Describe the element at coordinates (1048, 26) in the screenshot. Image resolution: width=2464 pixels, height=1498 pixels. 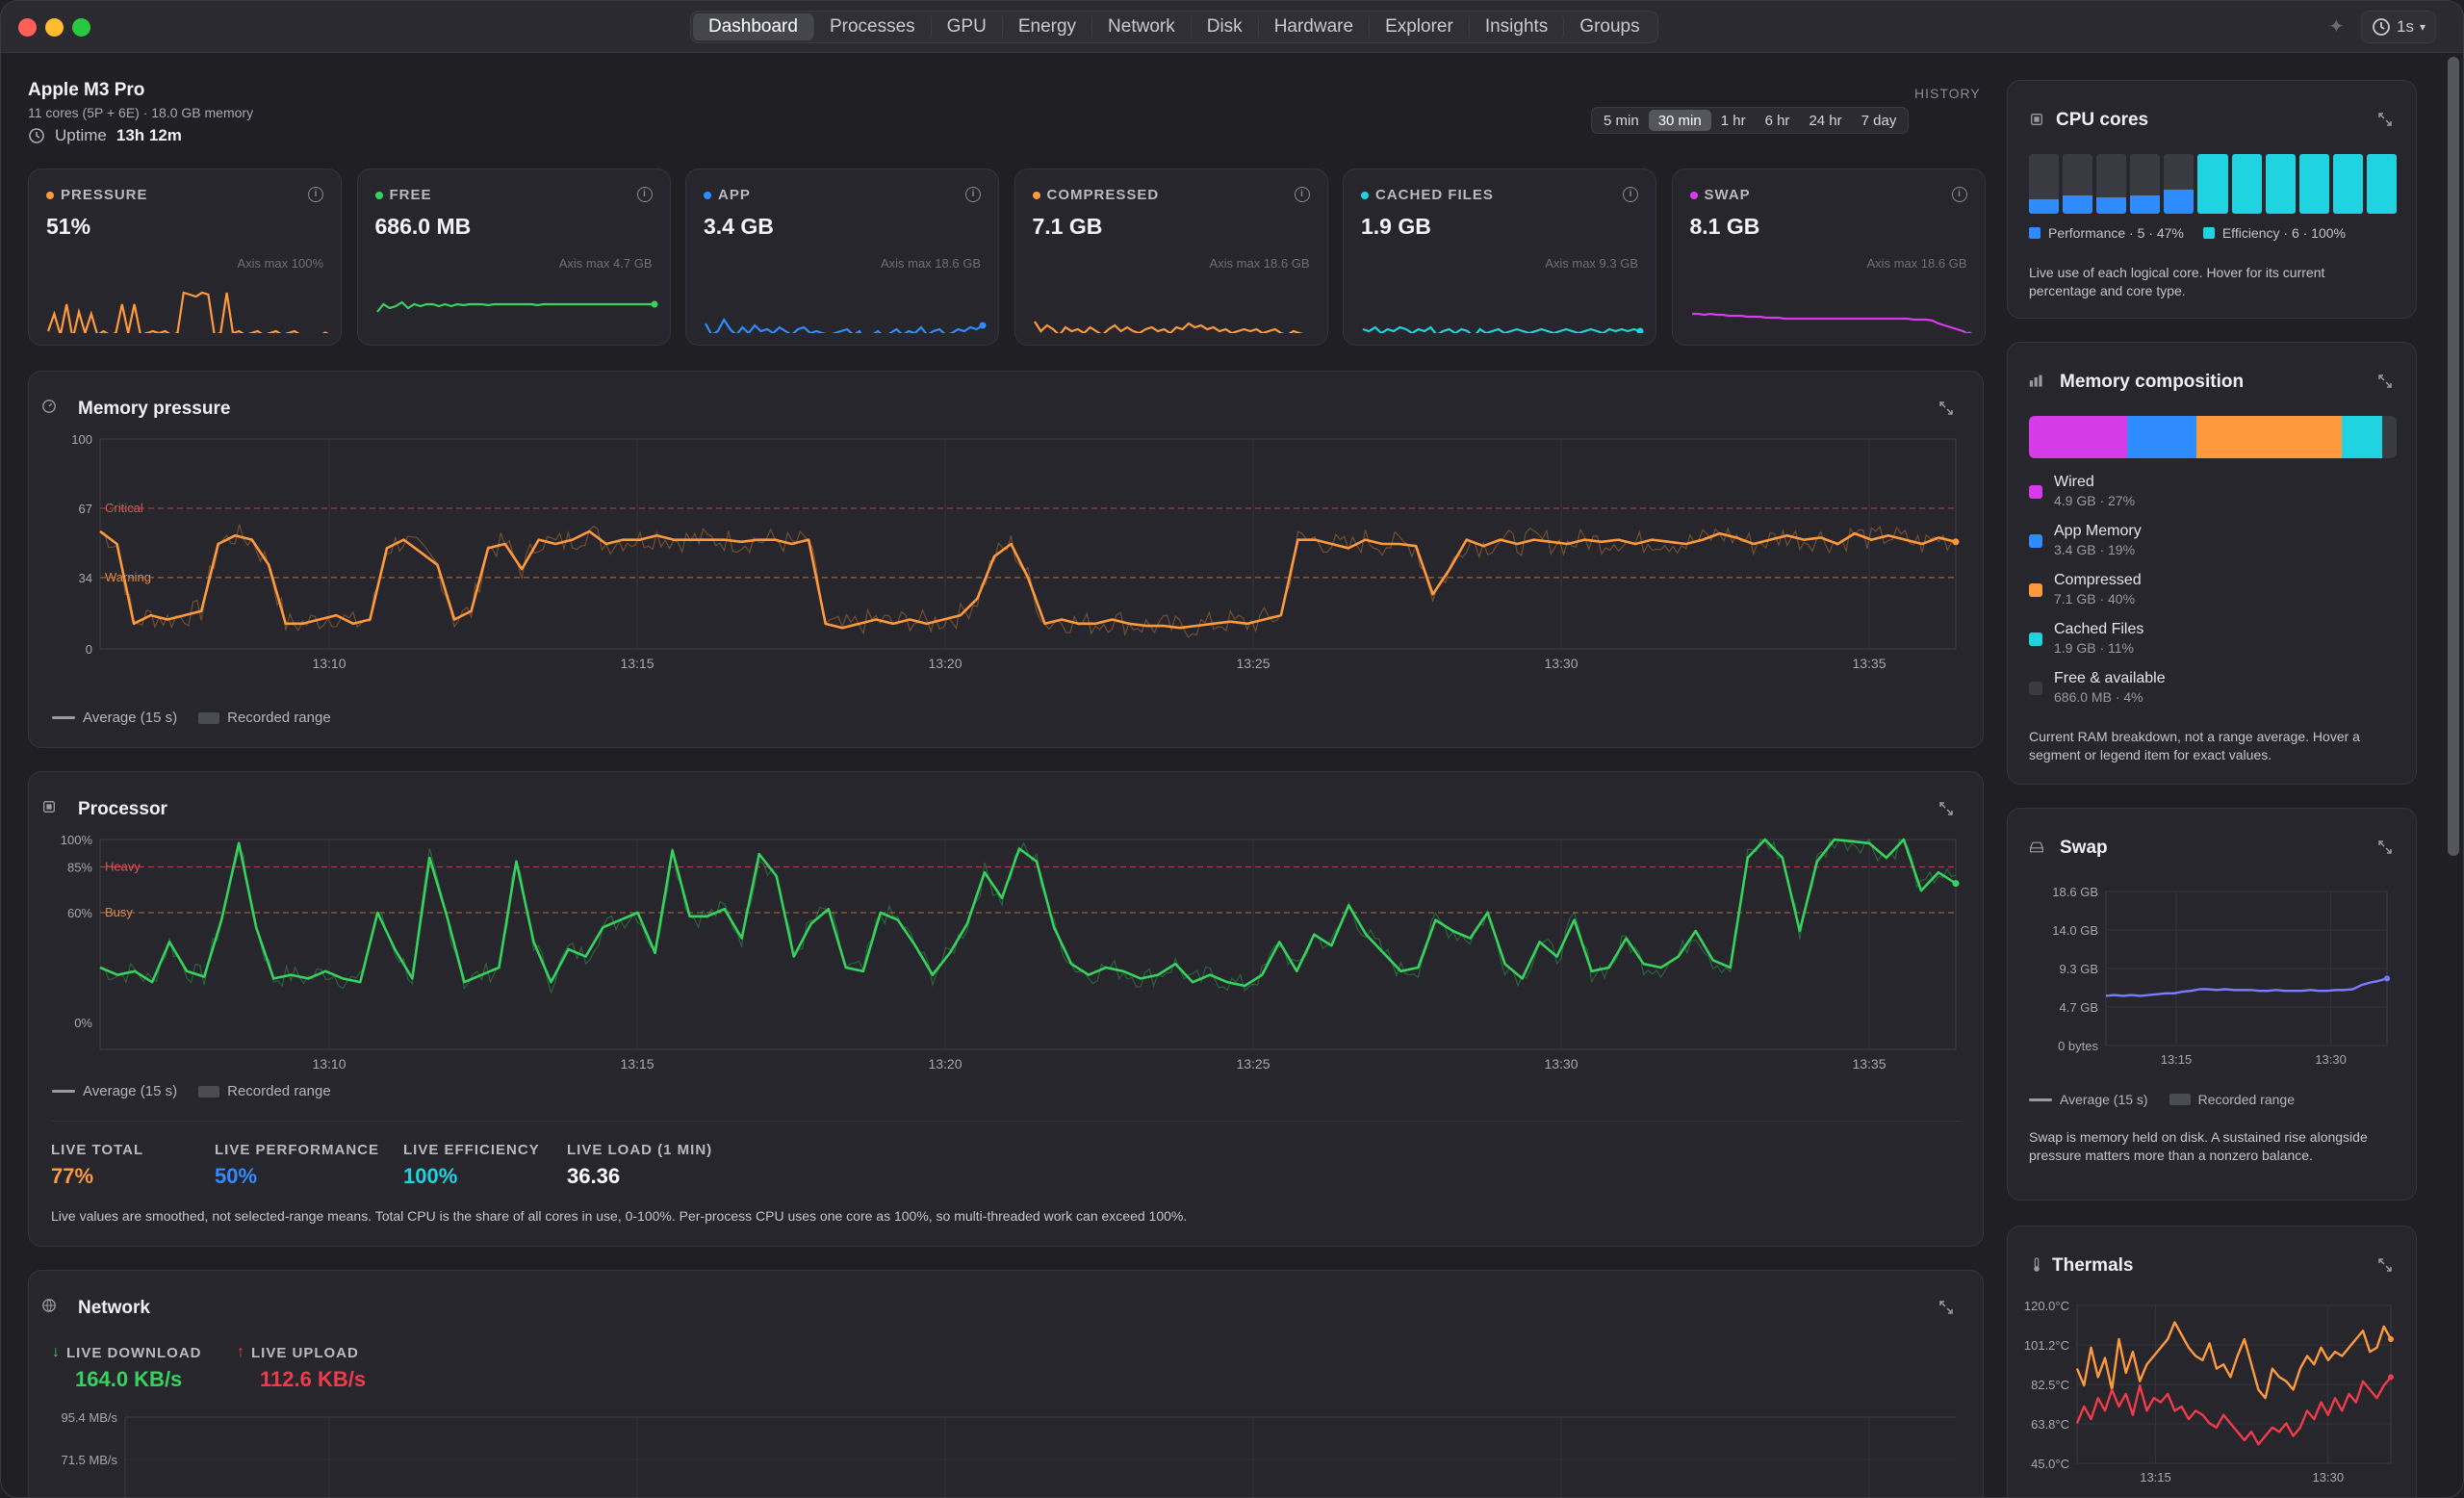
I see `tab-energy: Energy` at that location.